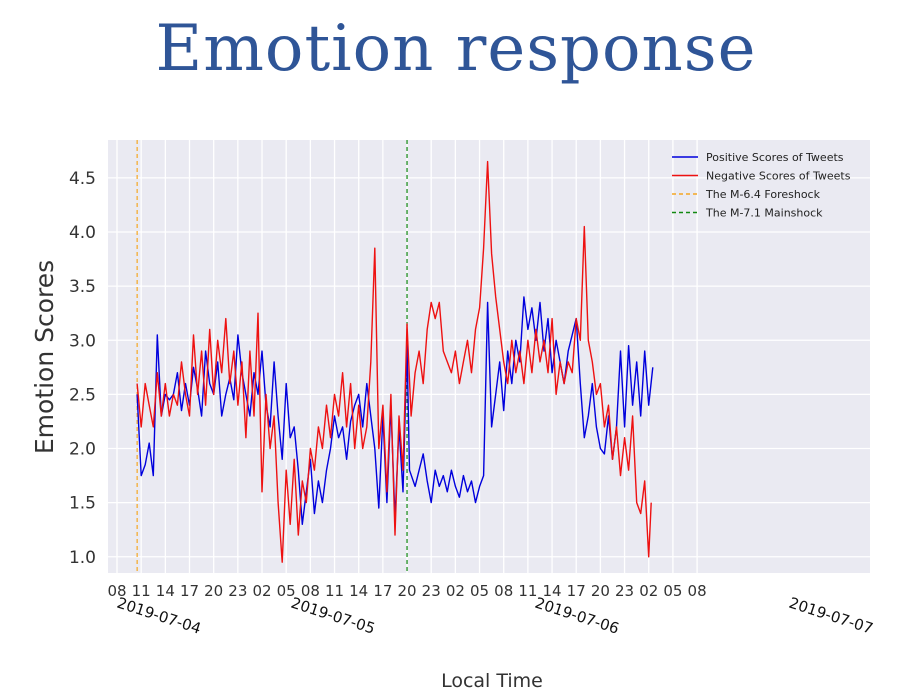 Image resolution: width=912 pixels, height=696 pixels. What do you see at coordinates (82, 233) in the screenshot?
I see `y-tick-label: 4.0` at bounding box center [82, 233].